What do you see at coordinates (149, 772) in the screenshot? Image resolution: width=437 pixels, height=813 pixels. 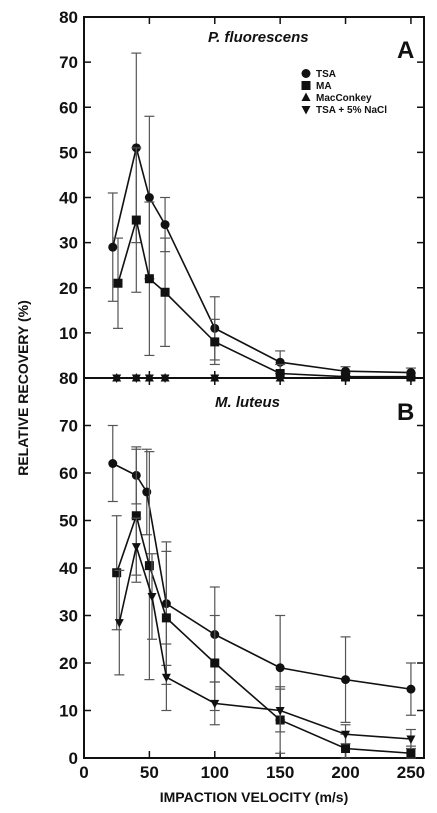 I see `x-tick-label: 50` at bounding box center [149, 772].